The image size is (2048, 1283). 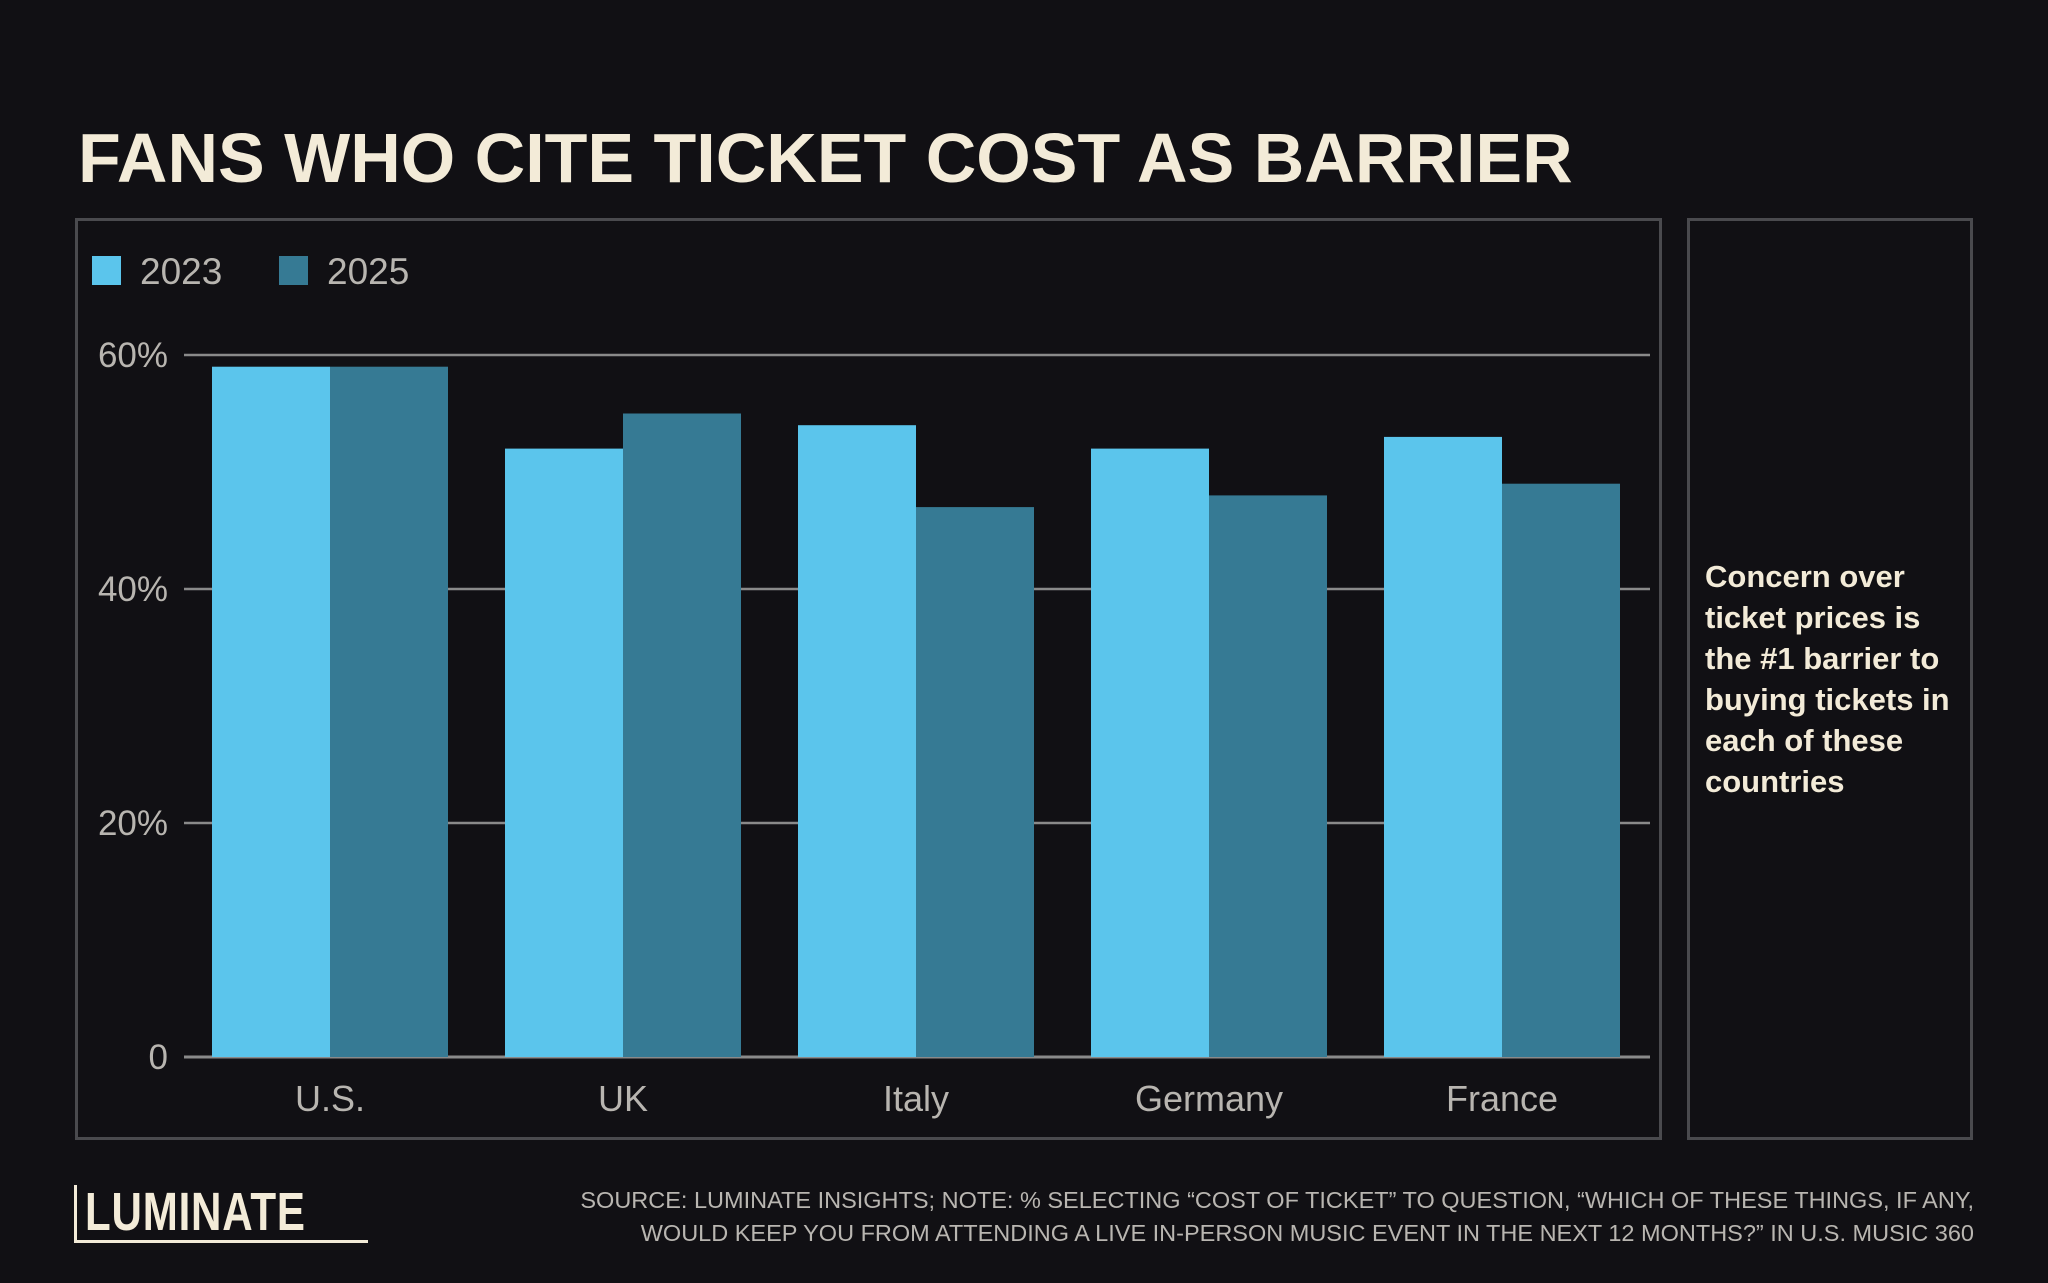 I want to click on side-note-frame, so click(x=1830, y=679).